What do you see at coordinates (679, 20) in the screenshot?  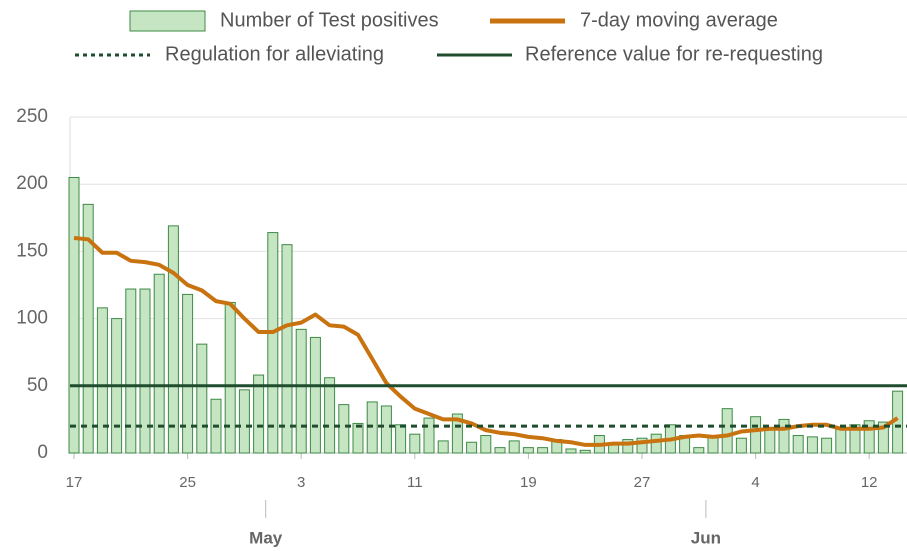 I see `legend-label: 7-day moving average` at bounding box center [679, 20].